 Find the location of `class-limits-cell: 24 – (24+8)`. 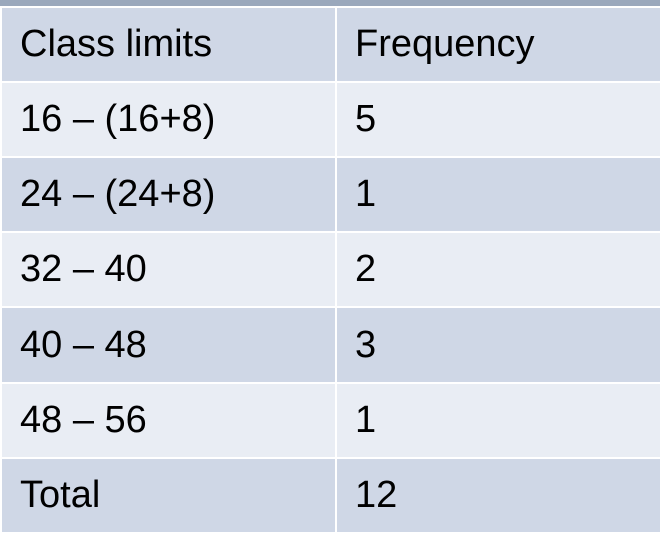

class-limits-cell: 24 – (24+8) is located at coordinates (168, 195).